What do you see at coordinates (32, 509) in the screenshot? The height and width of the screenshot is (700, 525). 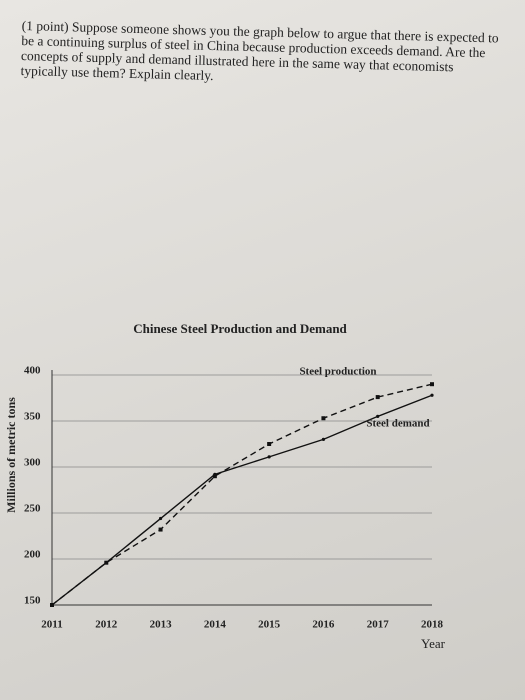 I see `y-tick-label: 250` at bounding box center [32, 509].